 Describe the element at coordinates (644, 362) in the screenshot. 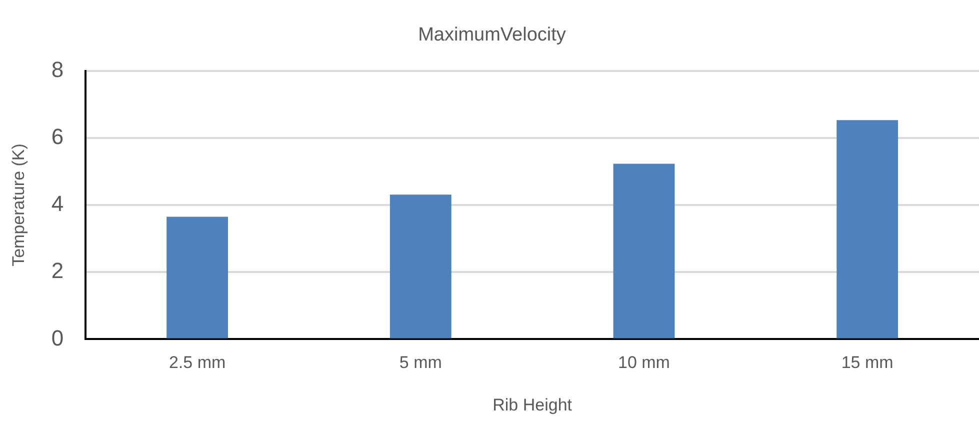

I see `x-tick-label: 10 mm` at that location.